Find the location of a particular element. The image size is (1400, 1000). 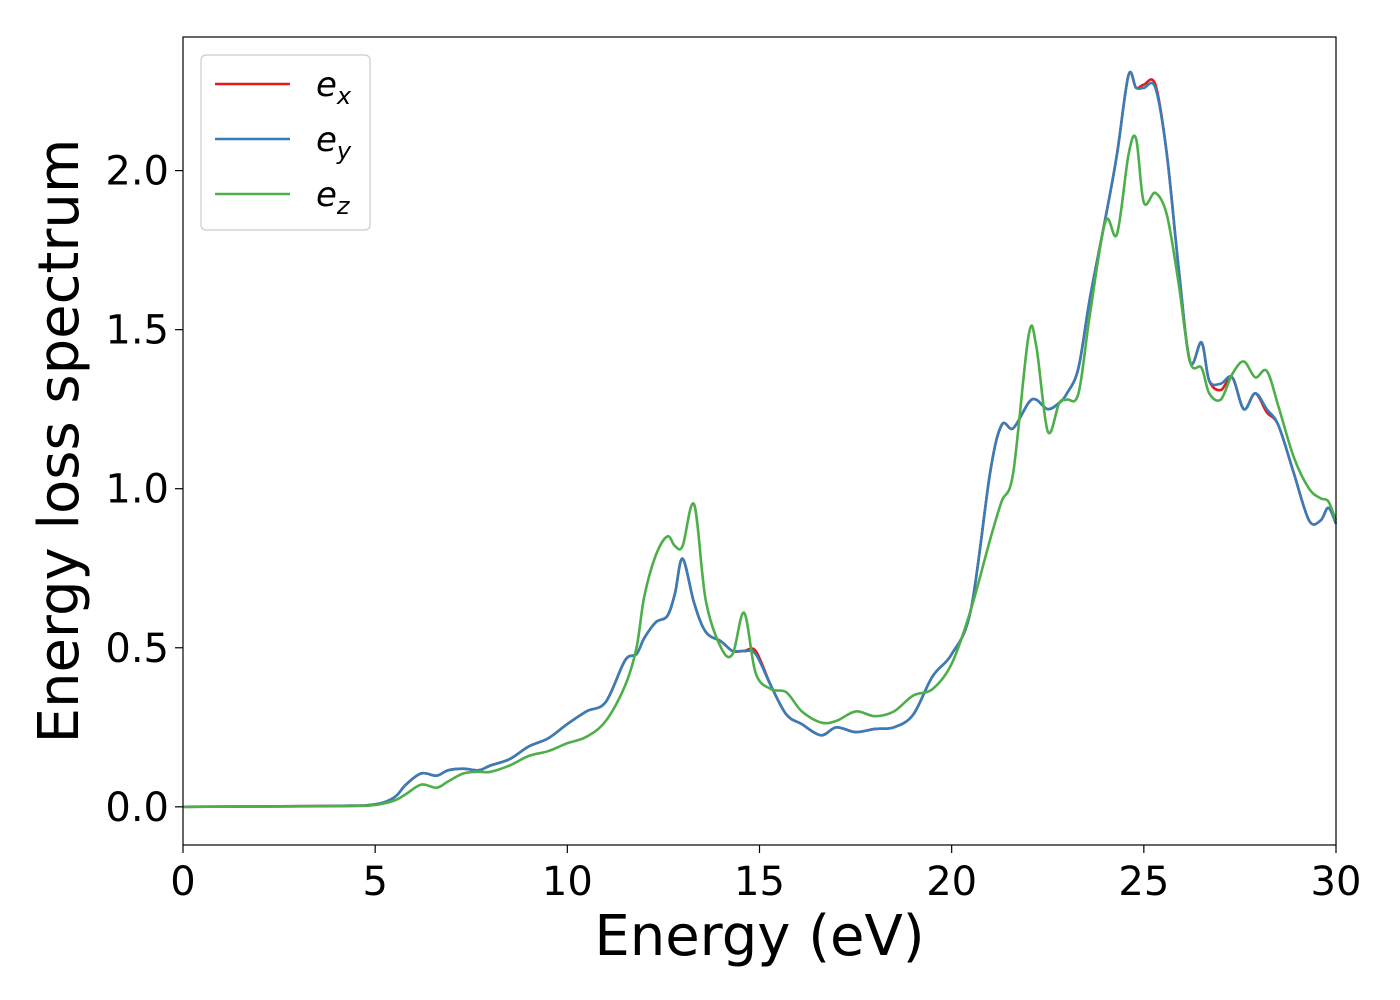

x-tick-label: 20 is located at coordinates (951, 882).